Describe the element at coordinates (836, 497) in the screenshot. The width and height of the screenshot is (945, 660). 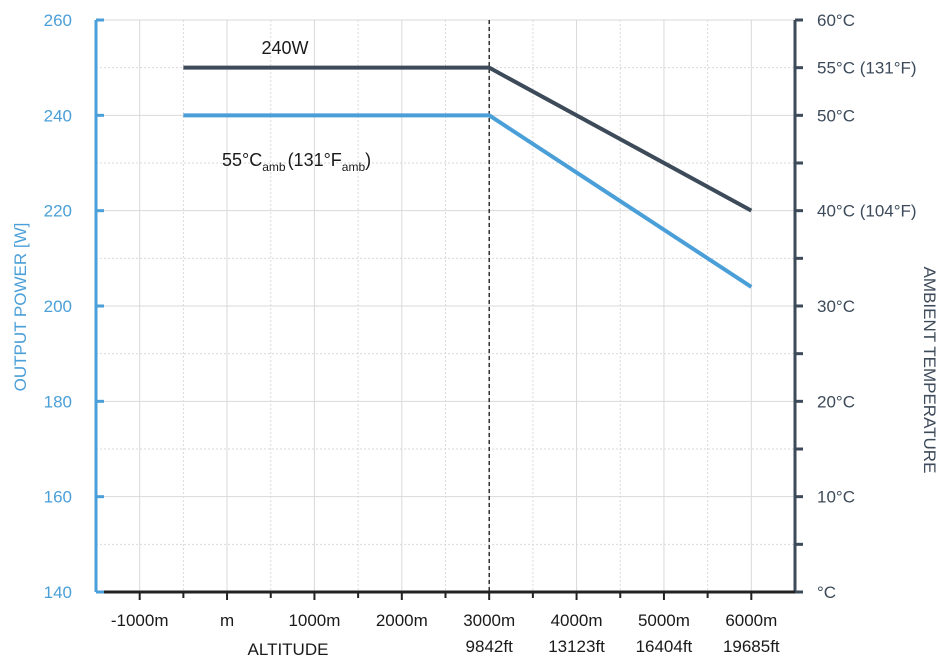
I see `right-tick-label: 10°C` at that location.